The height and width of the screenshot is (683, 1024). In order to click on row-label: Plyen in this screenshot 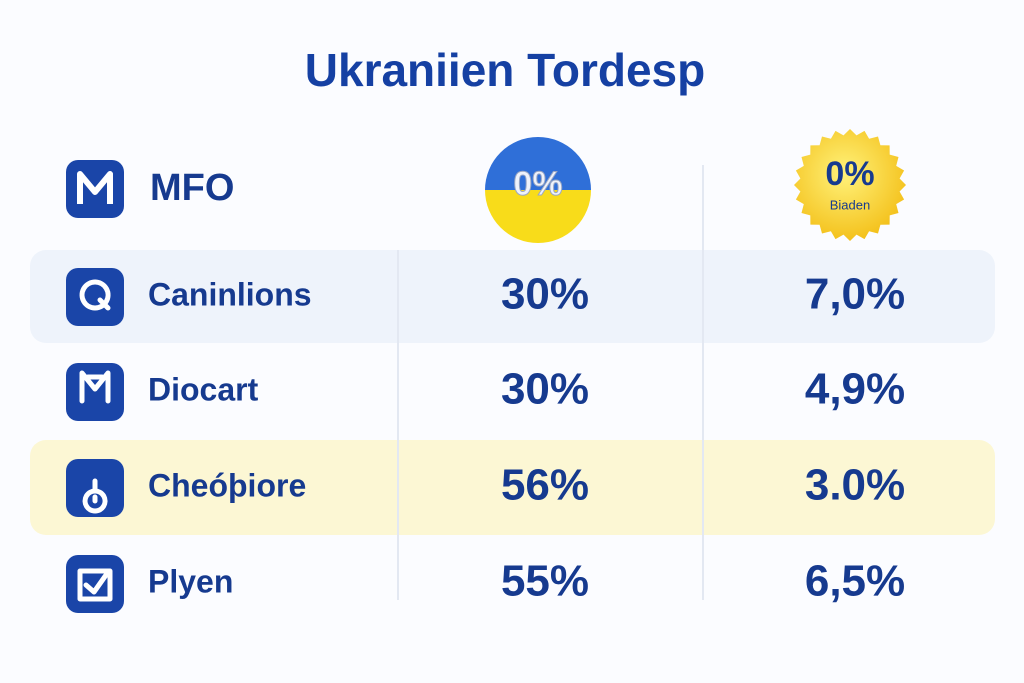, I will do `click(190, 581)`.